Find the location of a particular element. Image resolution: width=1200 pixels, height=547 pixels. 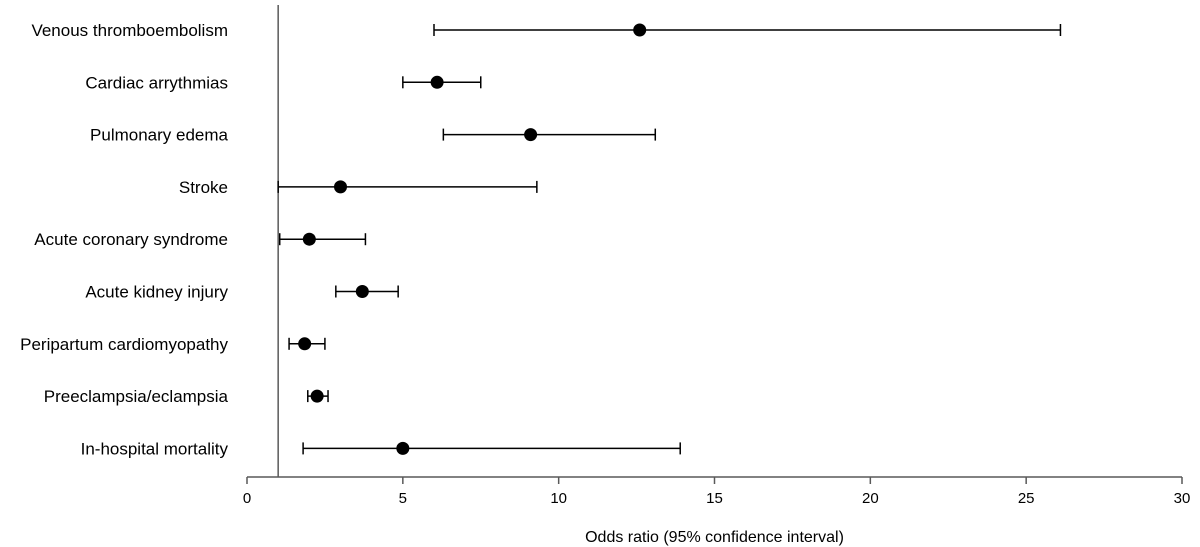

x-axis-ticks: 0 5 10 15 20 25 30 is located at coordinates (717, 492).